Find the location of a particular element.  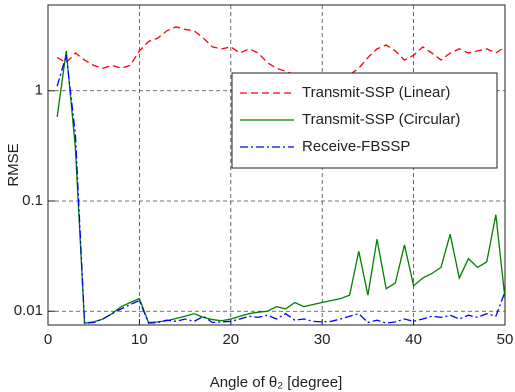

x-tick-label: 20 is located at coordinates (230, 339).